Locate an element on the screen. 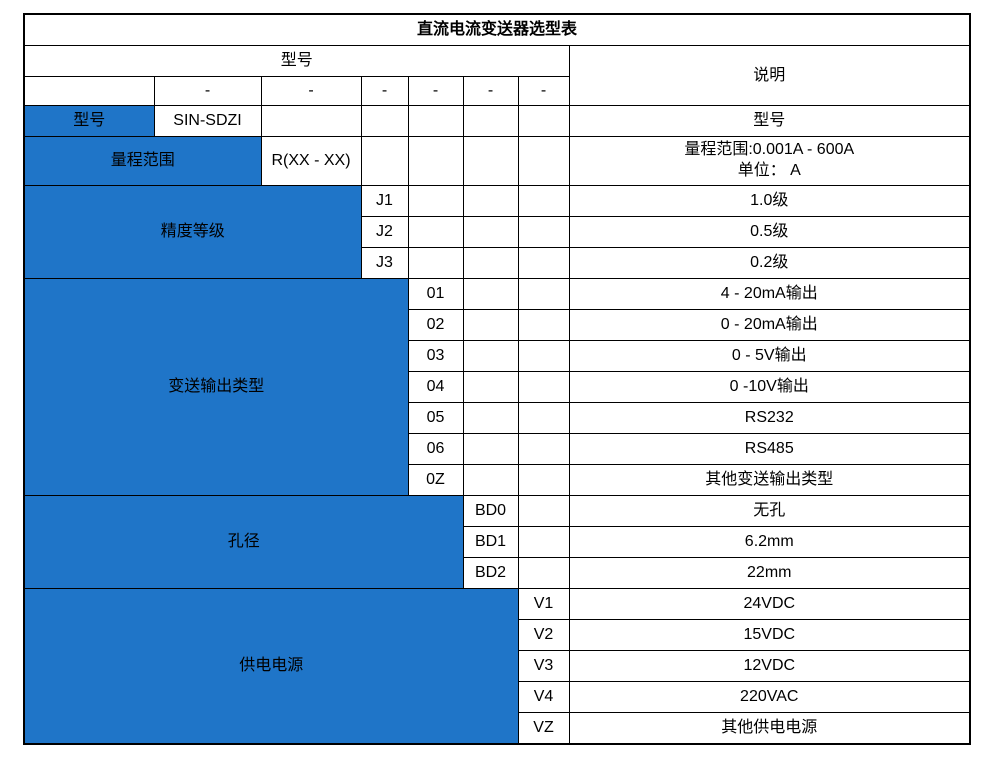 The image size is (1000, 759). section-label-power-supply: 供电电源 is located at coordinates (271, 666).